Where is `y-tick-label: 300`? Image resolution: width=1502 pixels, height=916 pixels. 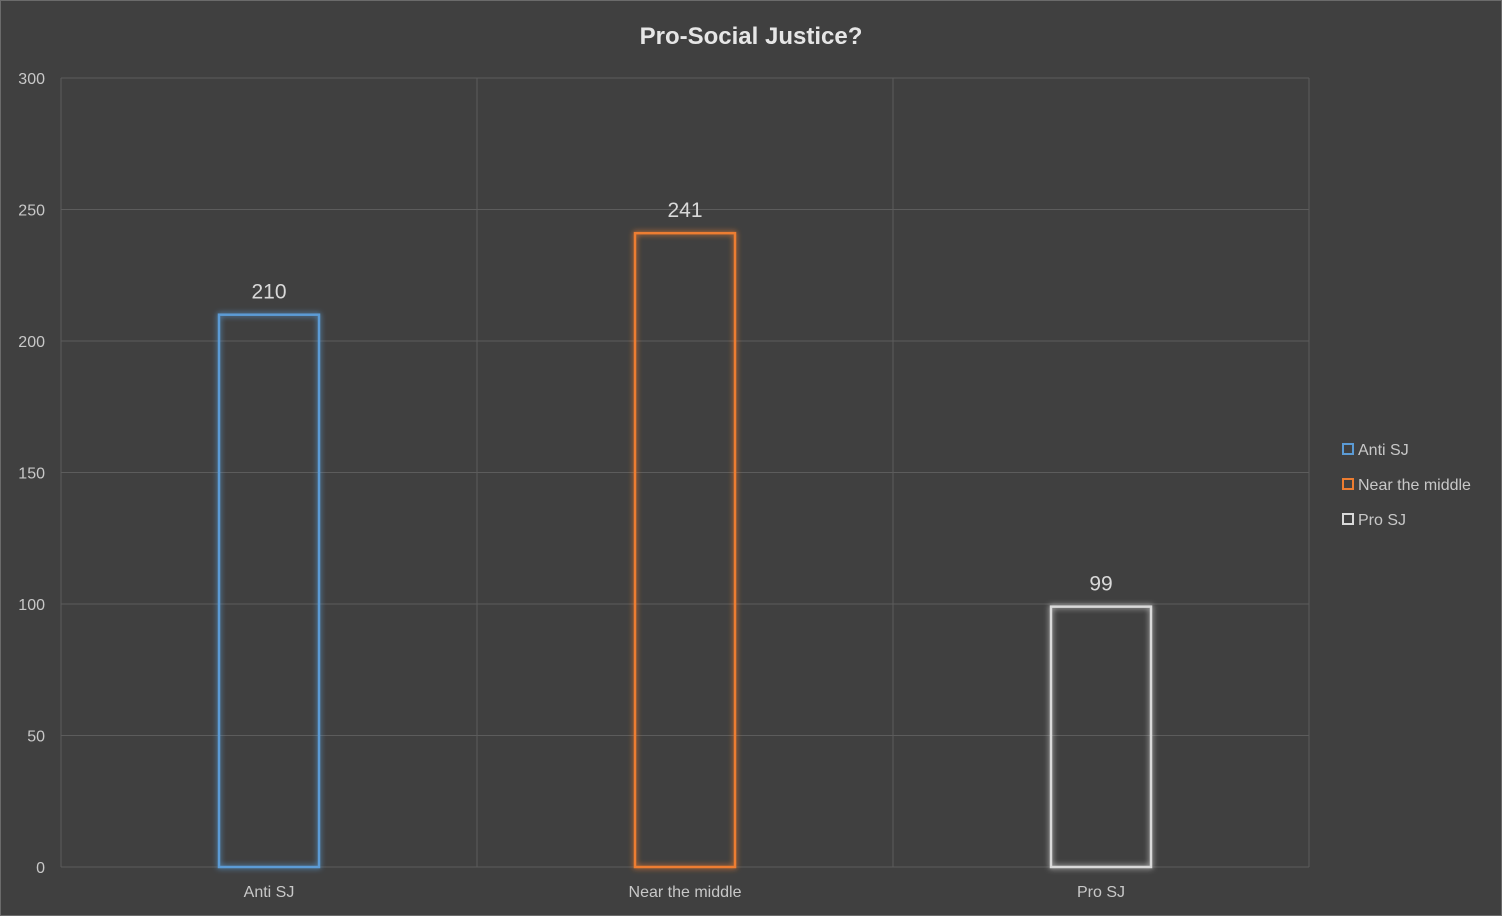
y-tick-label: 300 is located at coordinates (31, 79).